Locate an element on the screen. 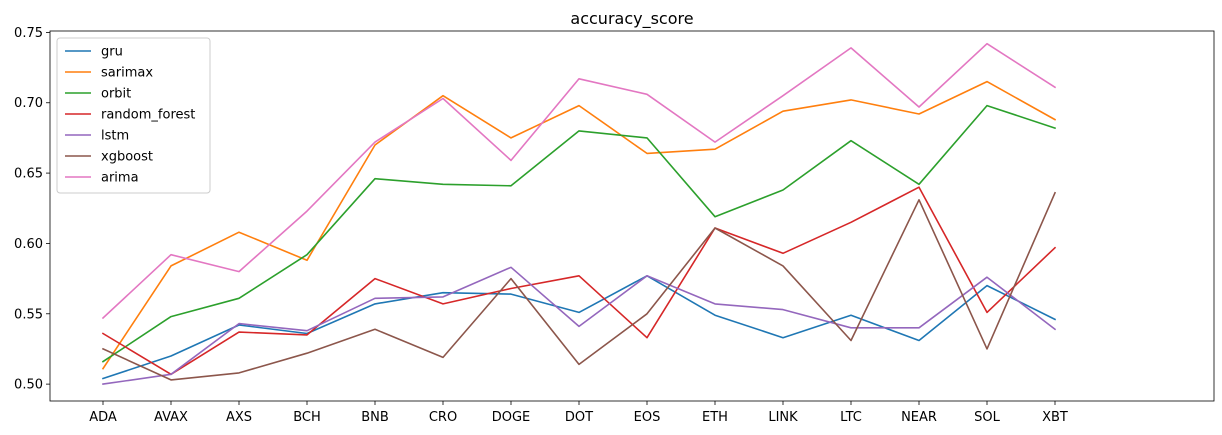  x-tick-label: AXS is located at coordinates (239, 417).